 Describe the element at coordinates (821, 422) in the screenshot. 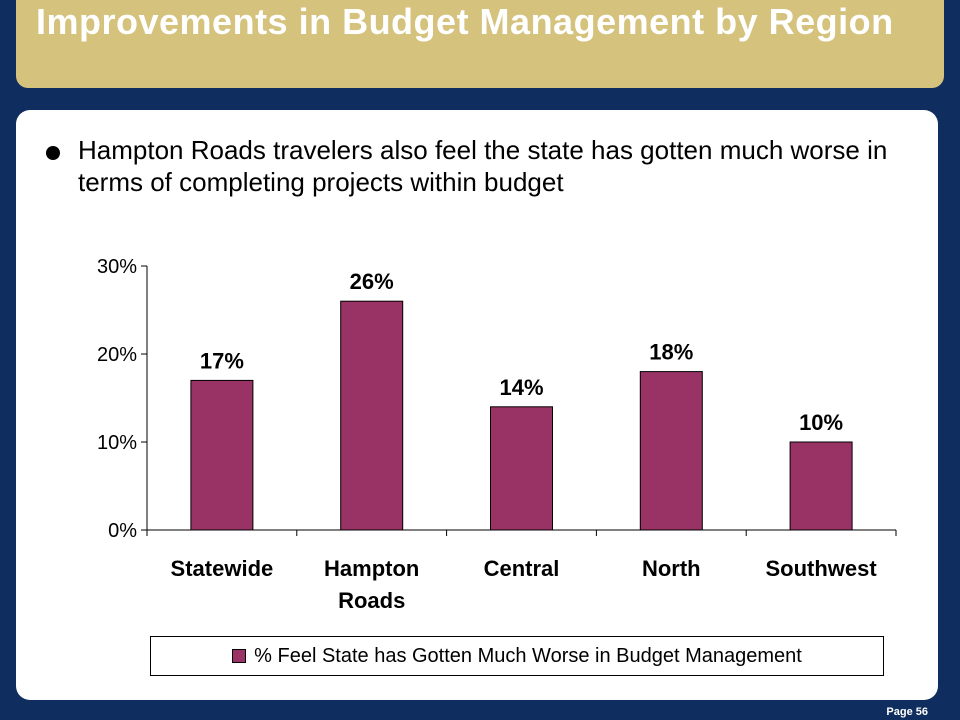

I see `data-label: 10%` at that location.